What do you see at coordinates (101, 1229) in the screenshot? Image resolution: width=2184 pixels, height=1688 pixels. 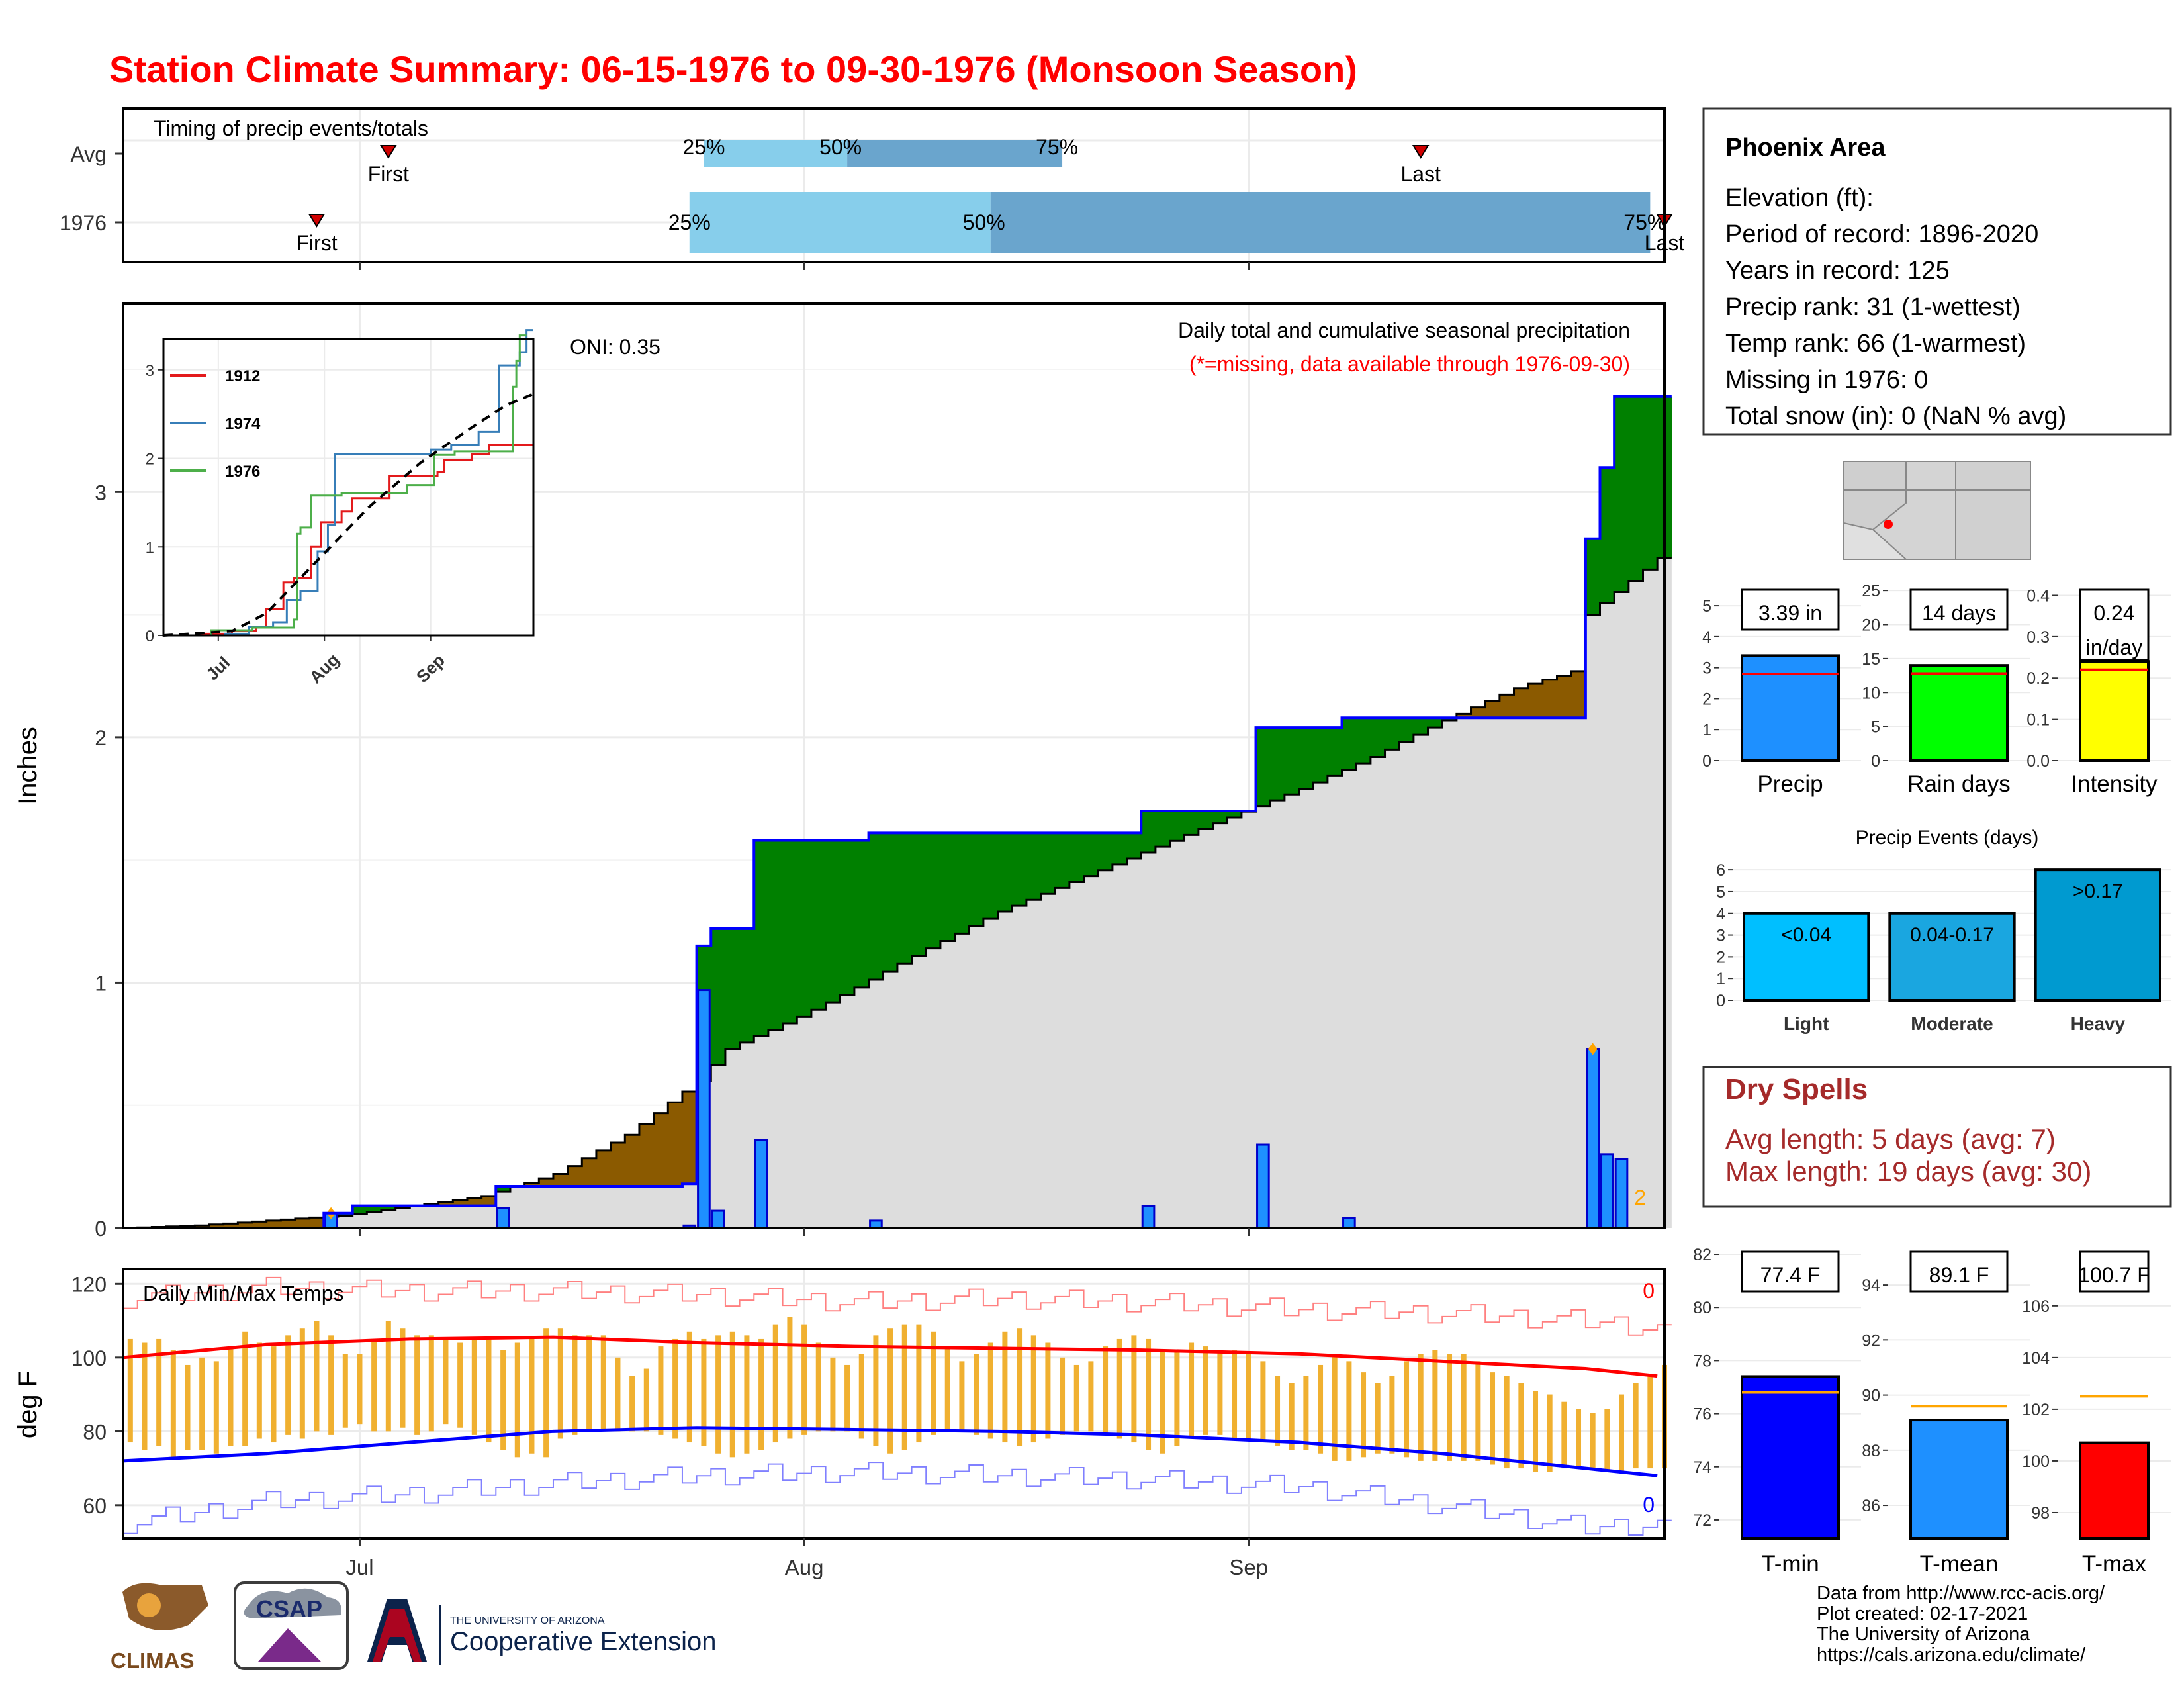 I see `y-tick-label: 0` at bounding box center [101, 1229].